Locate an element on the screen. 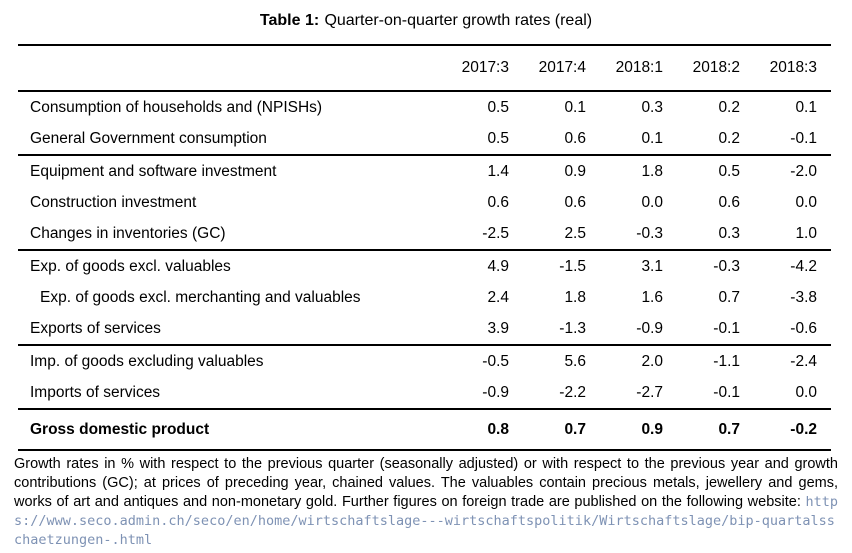 The width and height of the screenshot is (852, 553). table-title-text: Quarter-on-quarter growth rates (real) is located at coordinates (458, 20).